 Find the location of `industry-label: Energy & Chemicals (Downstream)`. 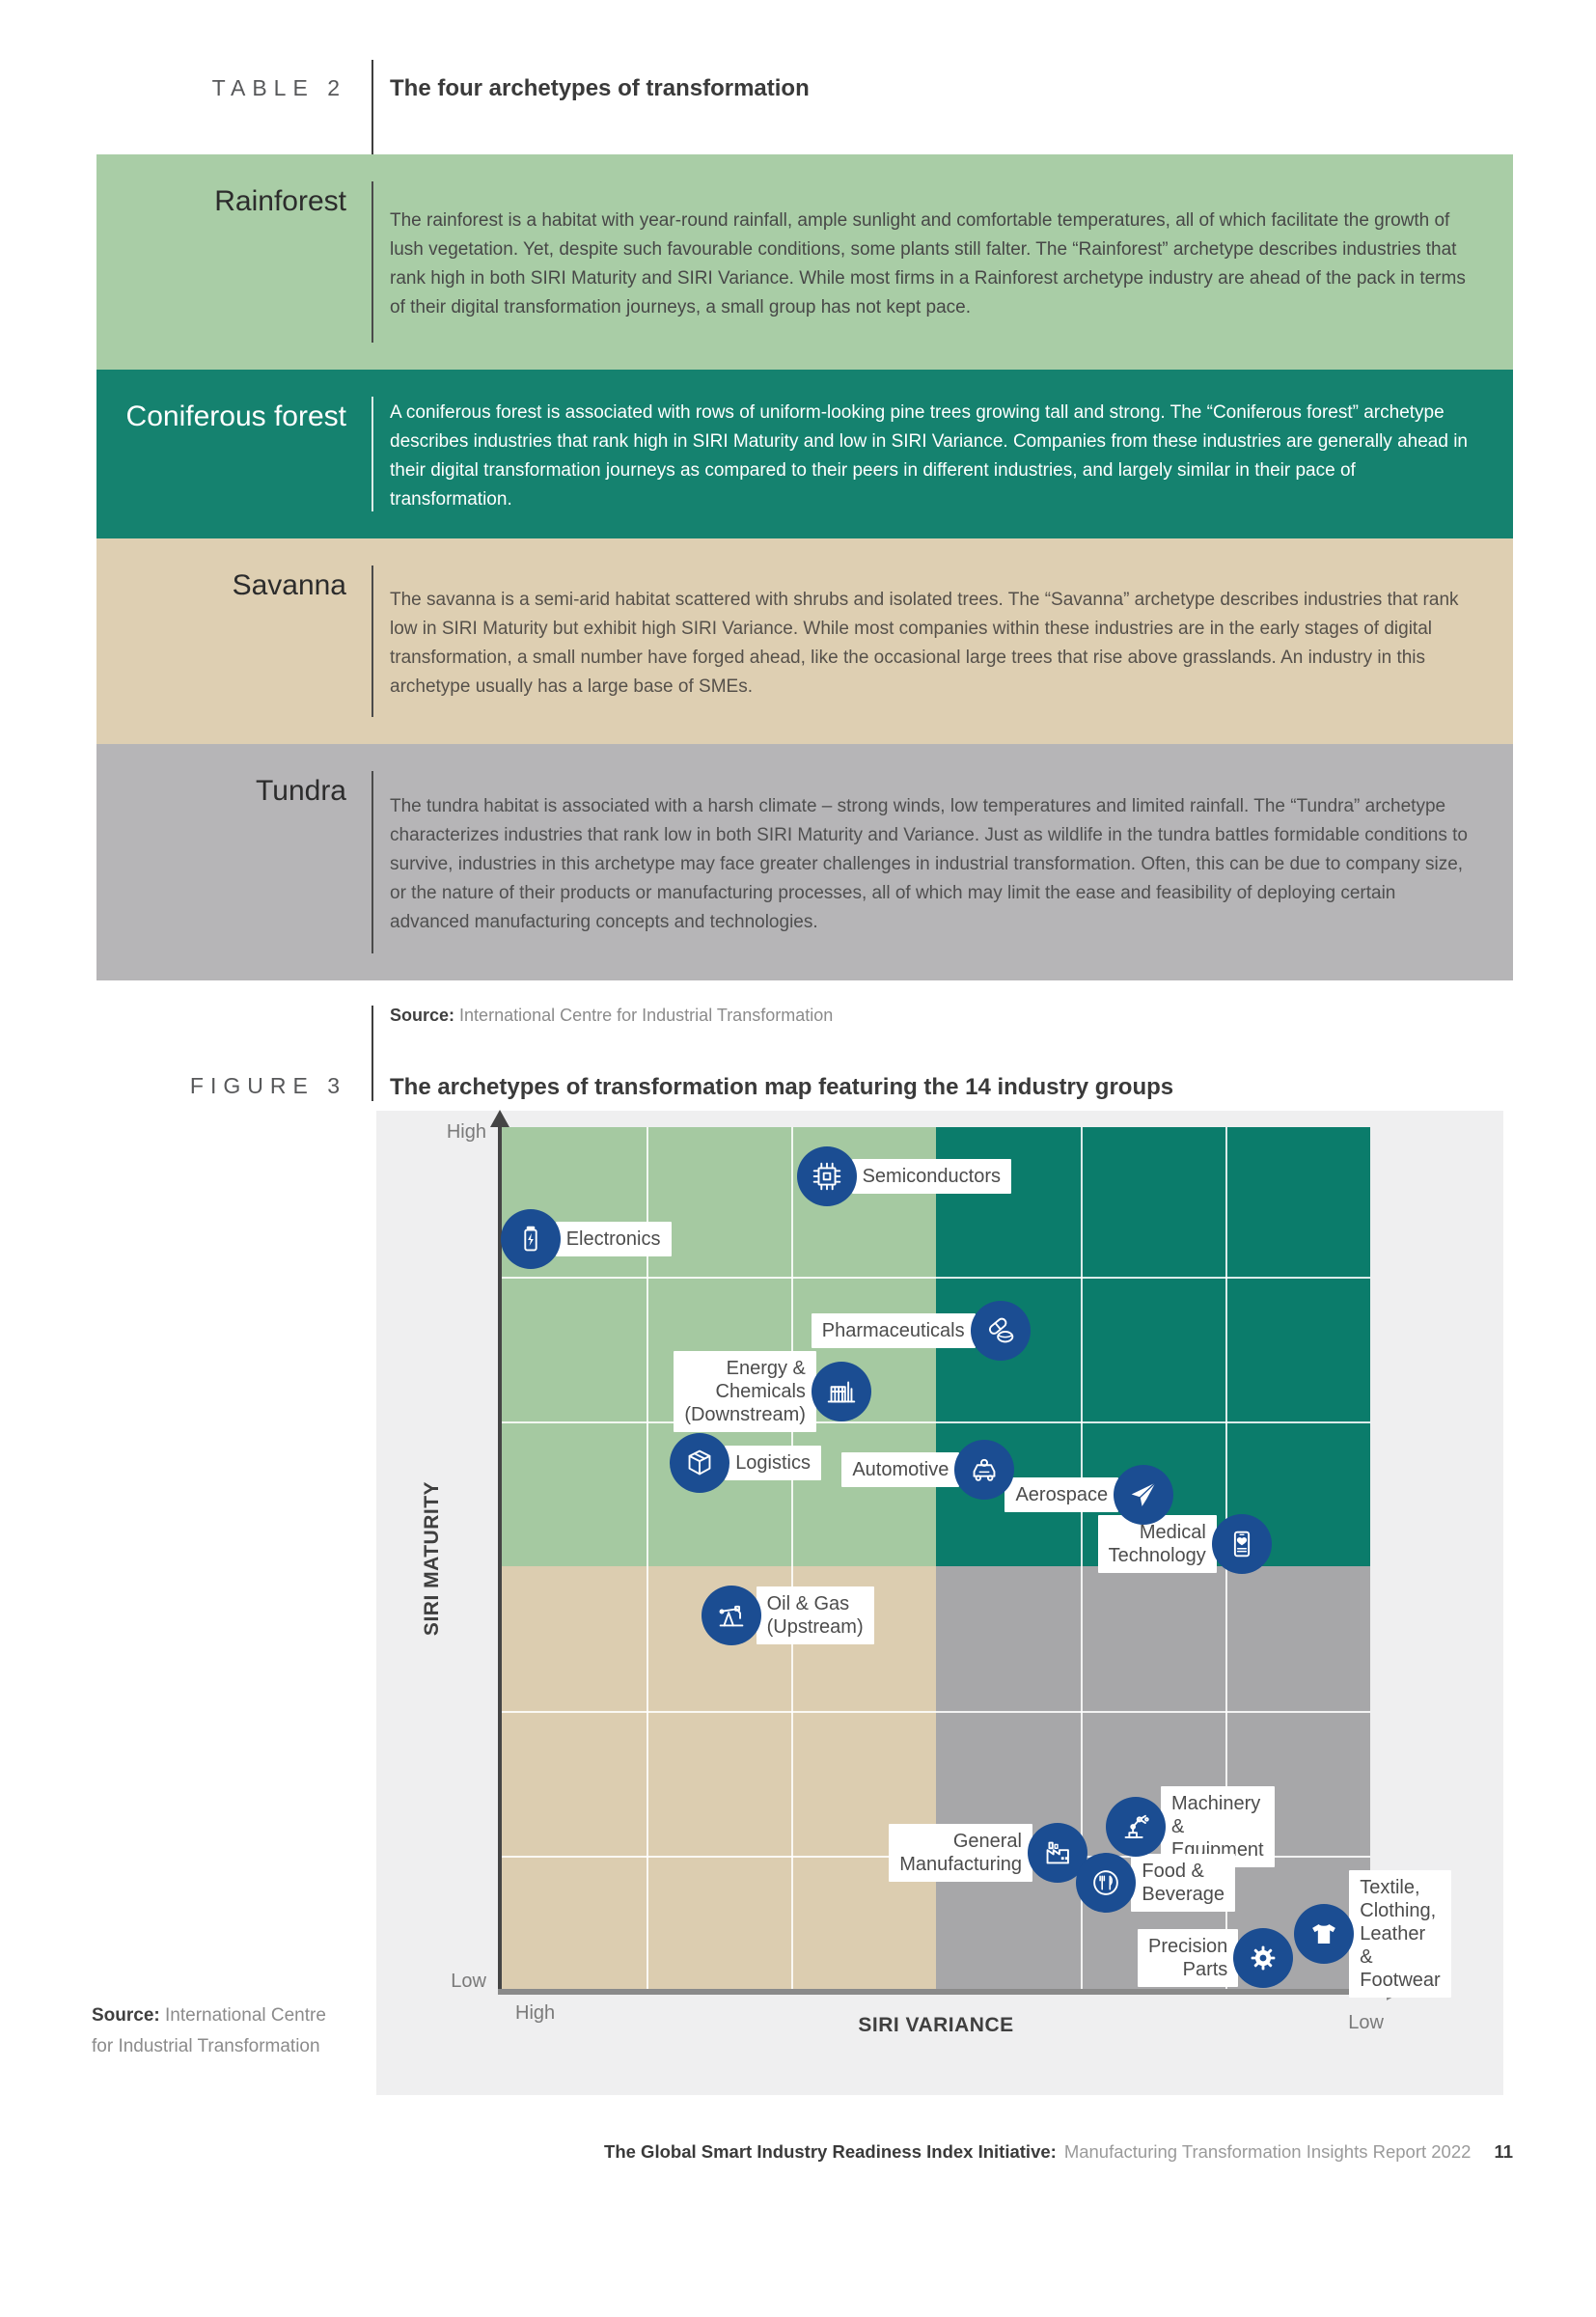

industry-label: Energy & Chemicals (Downstream) is located at coordinates (745, 1392).